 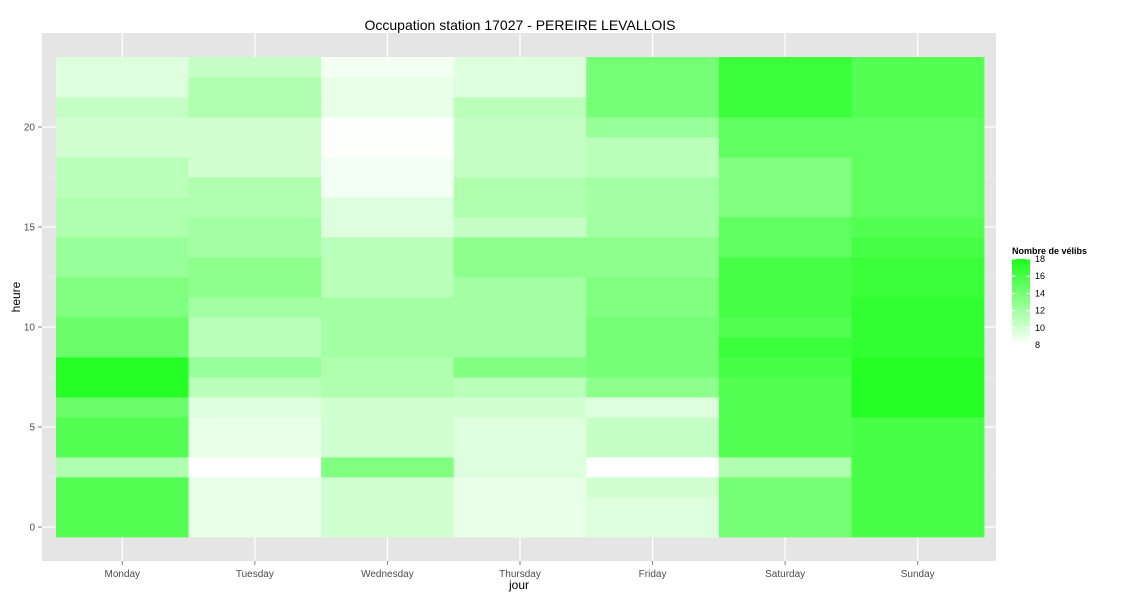 I want to click on legend-tick-label: 16, so click(x=1040, y=276).